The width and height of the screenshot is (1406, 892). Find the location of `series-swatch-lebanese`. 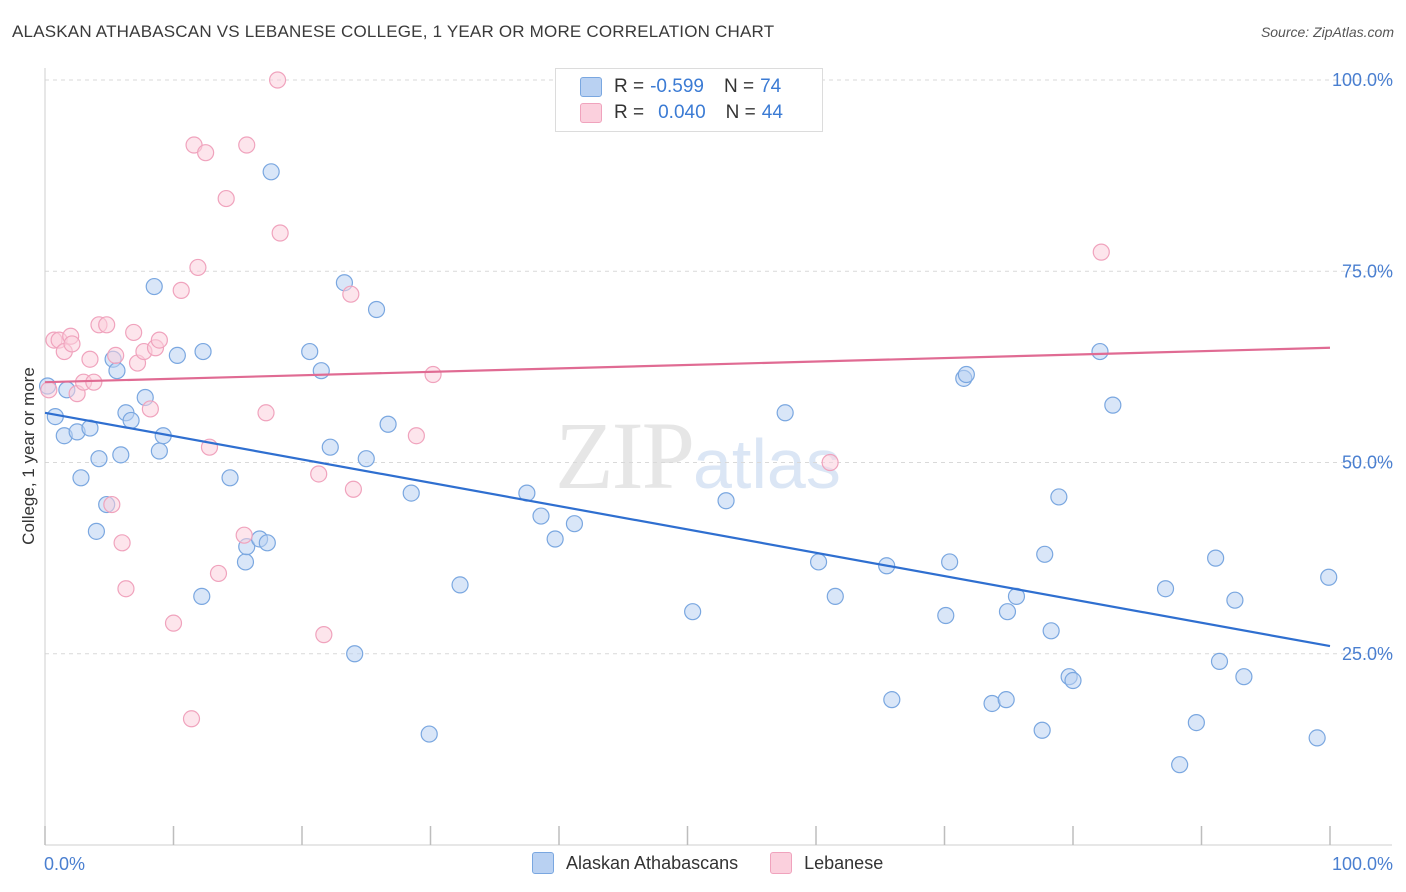

series-swatch-lebanese is located at coordinates (781, 863).